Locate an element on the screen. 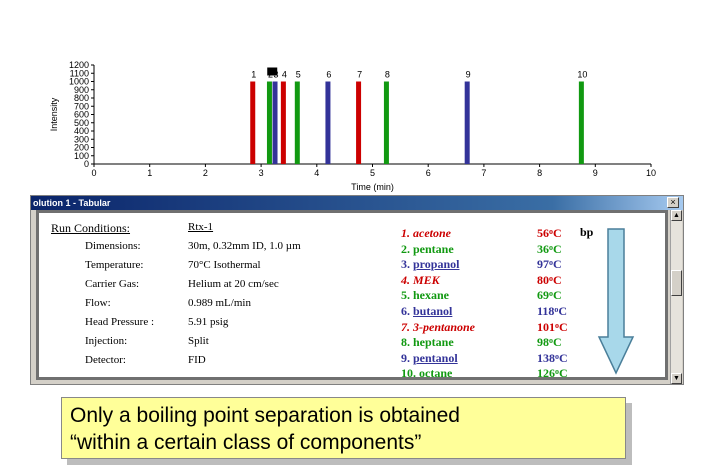  caption-line-2: “within a certain class of components” is located at coordinates (246, 442).